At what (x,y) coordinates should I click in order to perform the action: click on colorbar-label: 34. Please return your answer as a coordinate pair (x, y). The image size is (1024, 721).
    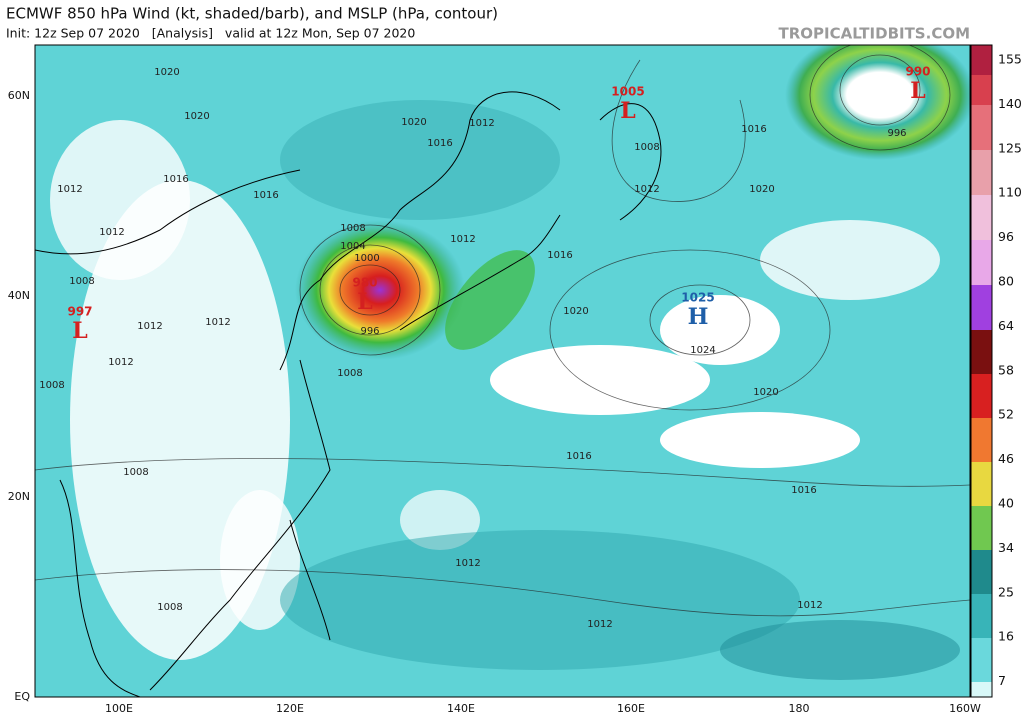
    Looking at the image, I should click on (1006, 547).